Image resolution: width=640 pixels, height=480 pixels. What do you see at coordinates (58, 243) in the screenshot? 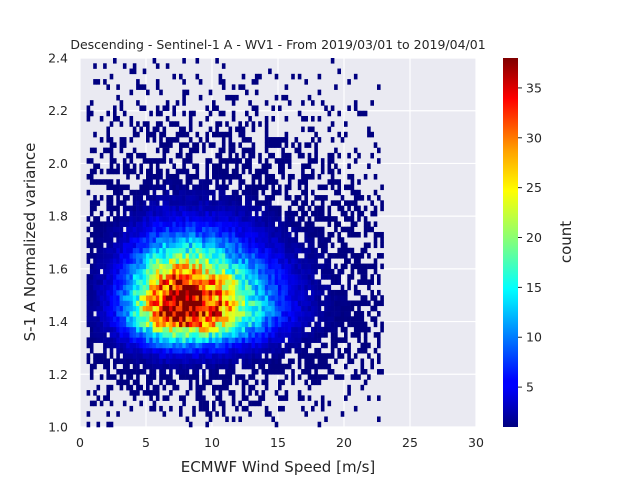
I see `y-axis-ticks: 1.01.21.41.61.82.02.22.4` at bounding box center [58, 243].